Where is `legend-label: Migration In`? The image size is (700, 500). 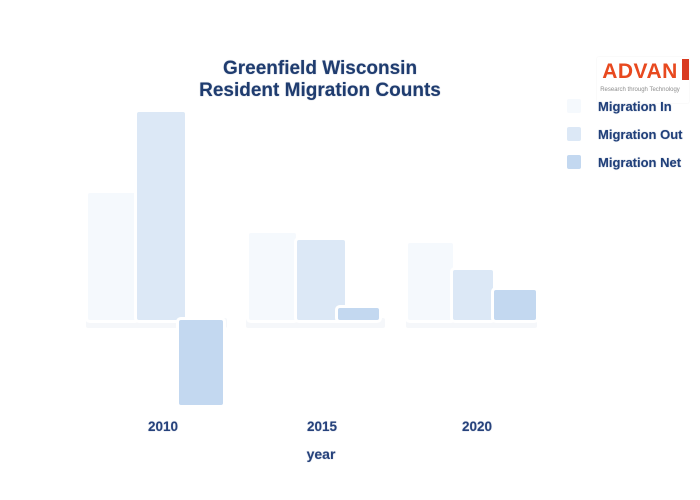 legend-label: Migration In is located at coordinates (635, 106).